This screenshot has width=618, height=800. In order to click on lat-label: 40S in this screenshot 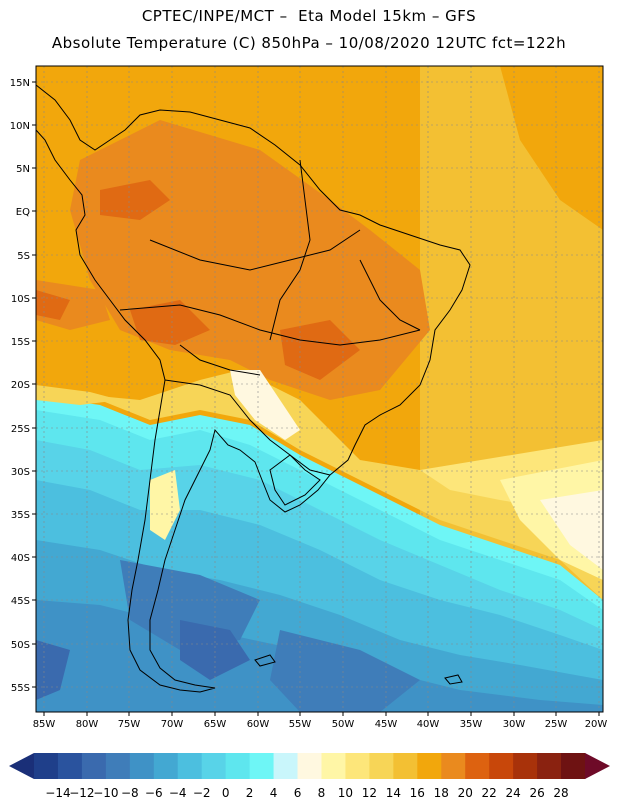, I will do `click(20, 558)`.